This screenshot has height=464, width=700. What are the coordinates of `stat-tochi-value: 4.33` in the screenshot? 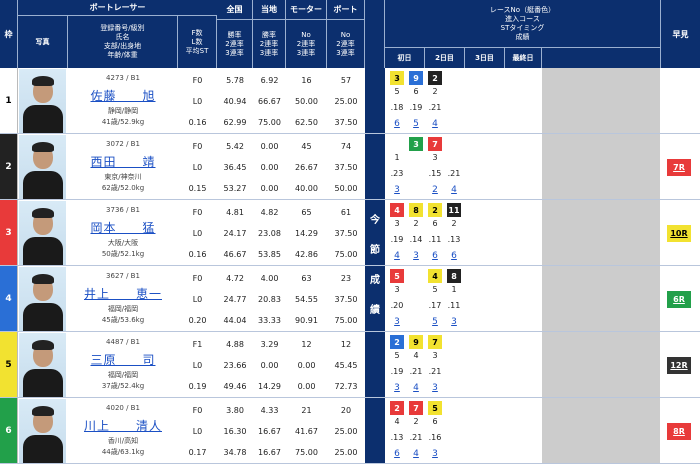 It's located at (269, 410).